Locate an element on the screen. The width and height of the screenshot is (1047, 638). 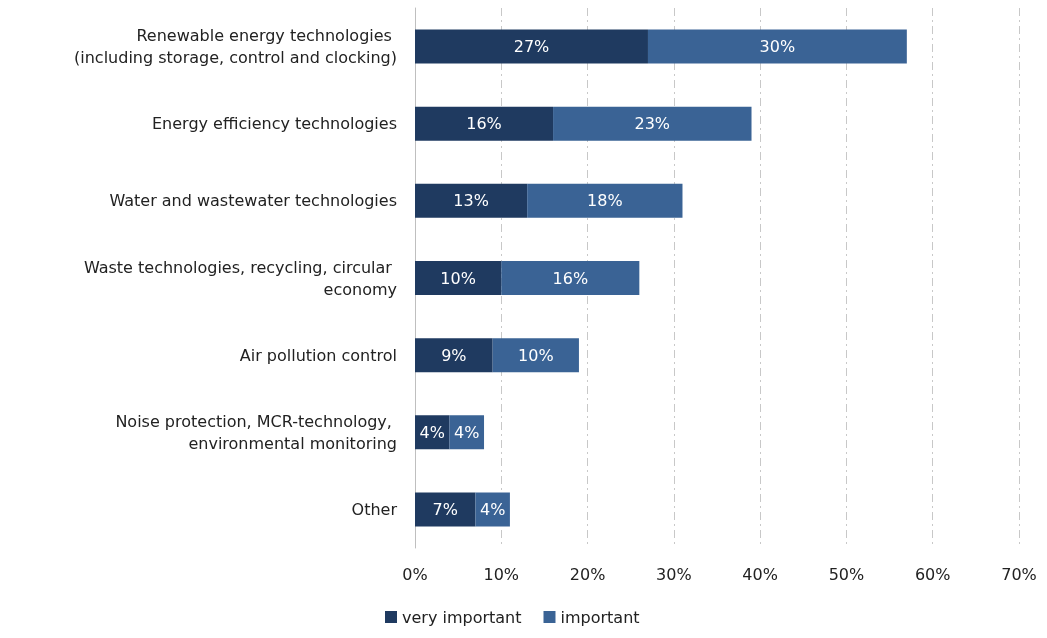
data-label: 27% is located at coordinates (531, 47).